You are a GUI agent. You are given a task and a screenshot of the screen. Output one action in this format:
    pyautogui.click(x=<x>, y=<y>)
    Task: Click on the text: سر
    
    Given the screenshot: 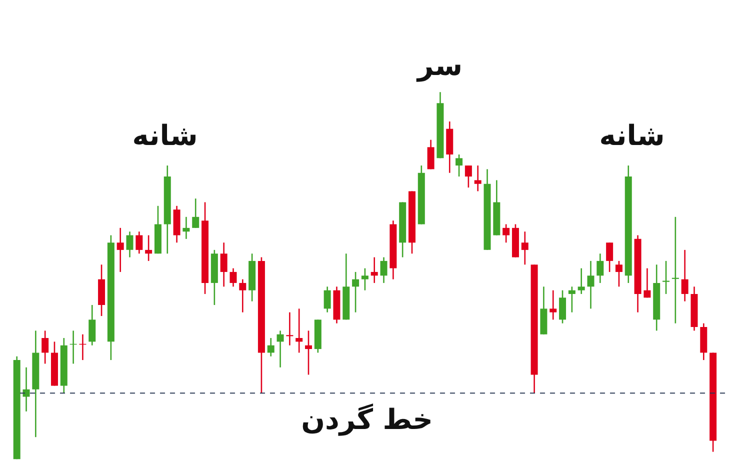 What is the action you would take?
    pyautogui.click(x=439, y=65)
    